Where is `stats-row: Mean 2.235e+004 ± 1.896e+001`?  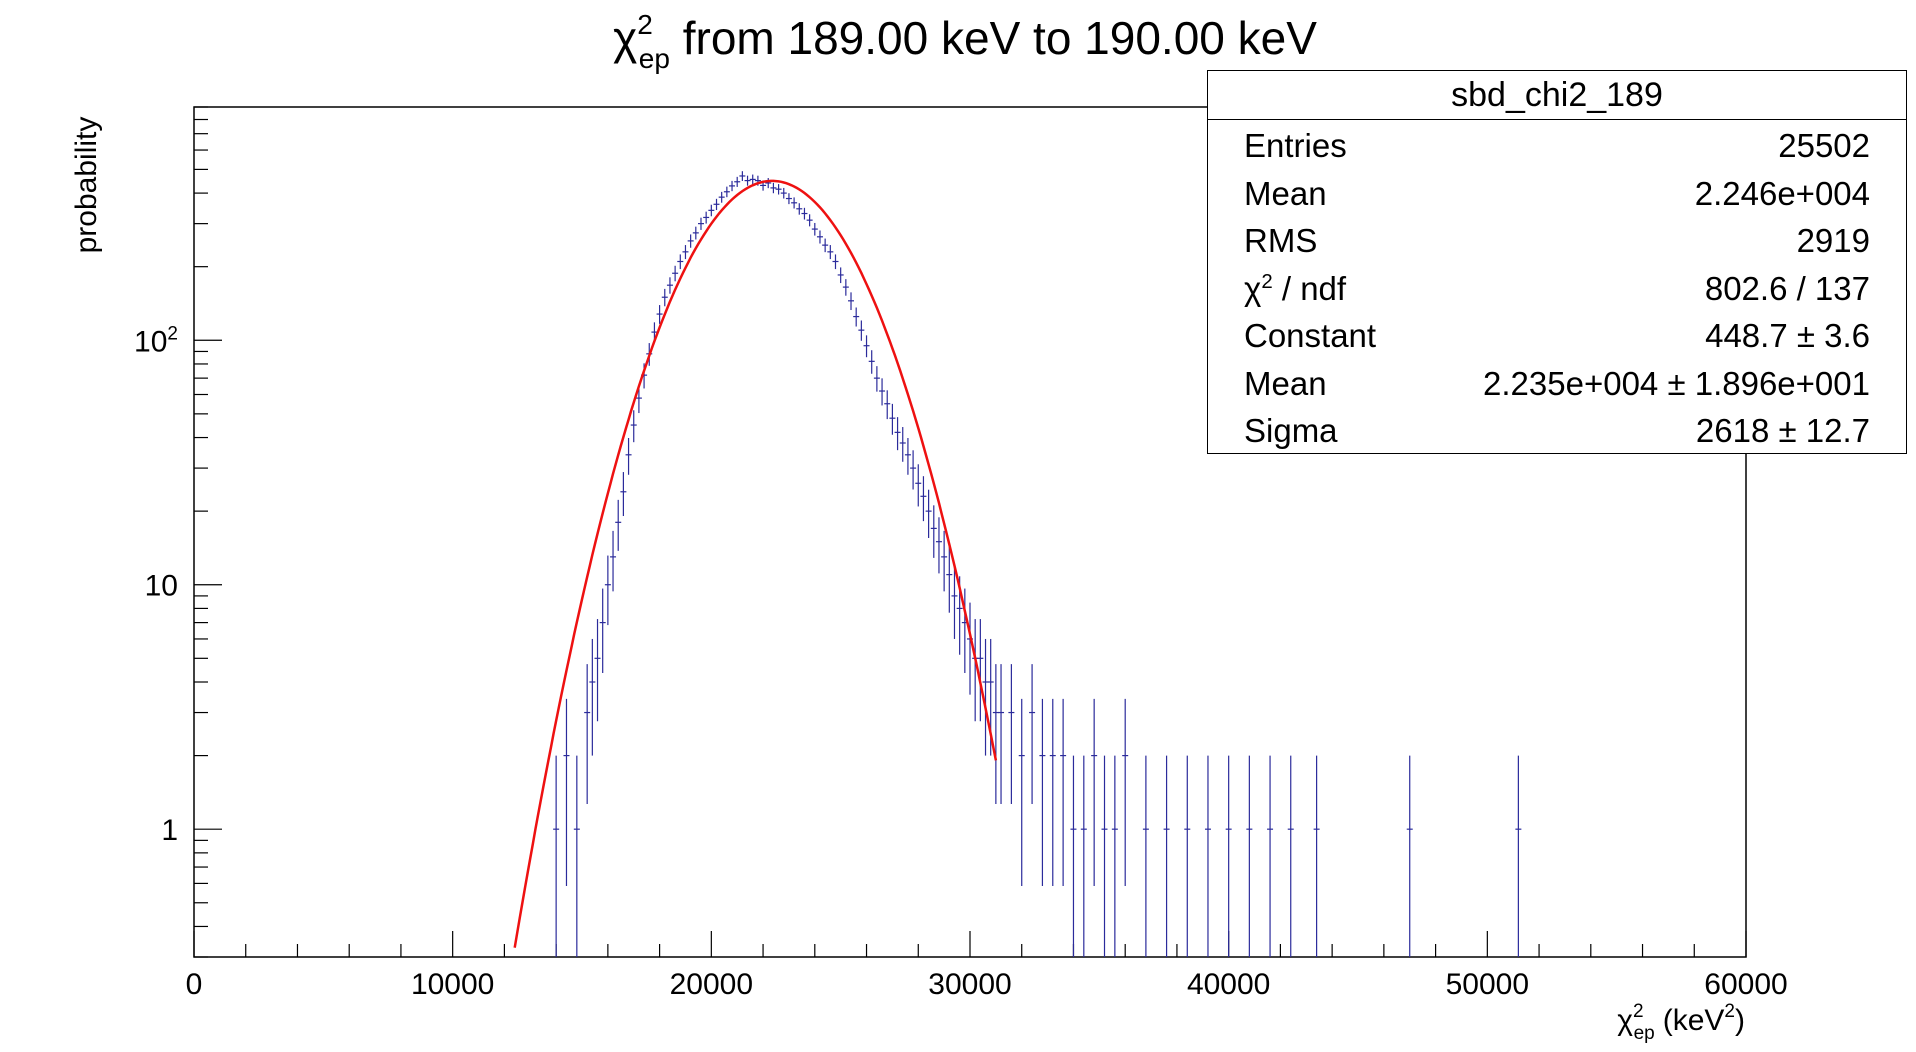 stats-row: Mean 2.235e+004 ± 1.896e+001 is located at coordinates (1557, 383).